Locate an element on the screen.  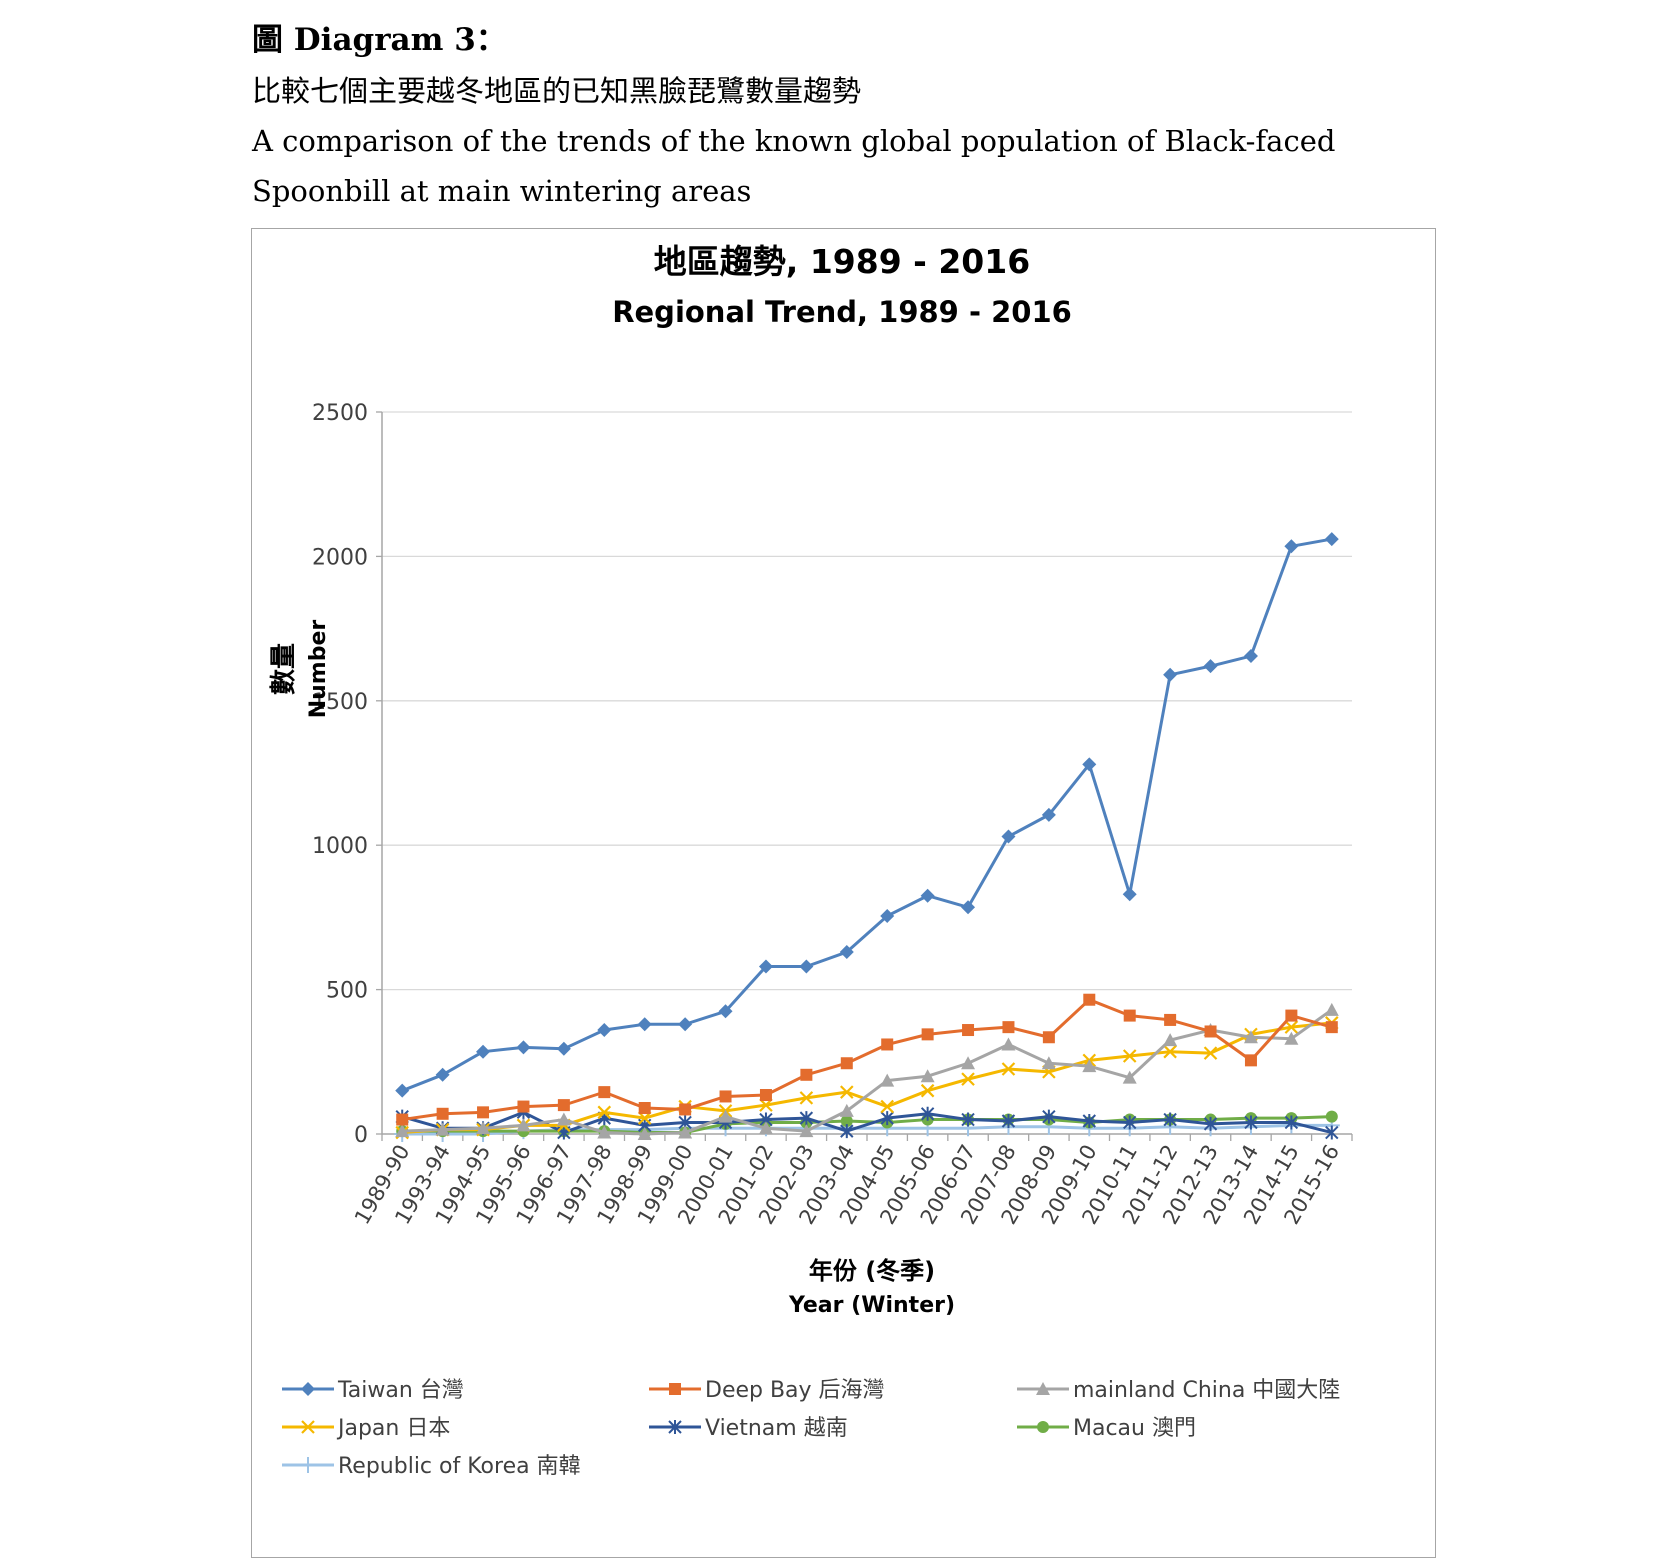
x-axis-label-zh: 年份 (冬季) is located at coordinates (872, 1271).